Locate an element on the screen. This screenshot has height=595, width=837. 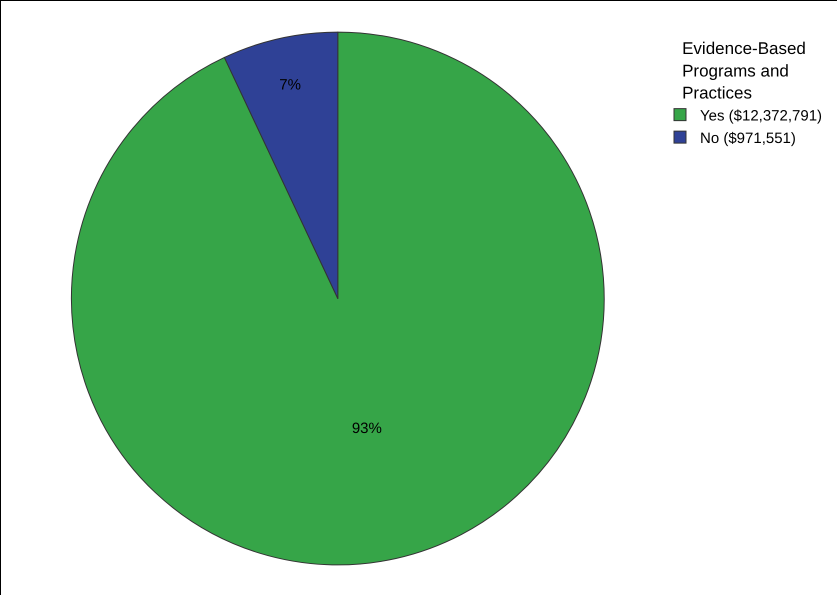
legend-title: Evidence-Based Programs and Practices is located at coordinates (744, 70).